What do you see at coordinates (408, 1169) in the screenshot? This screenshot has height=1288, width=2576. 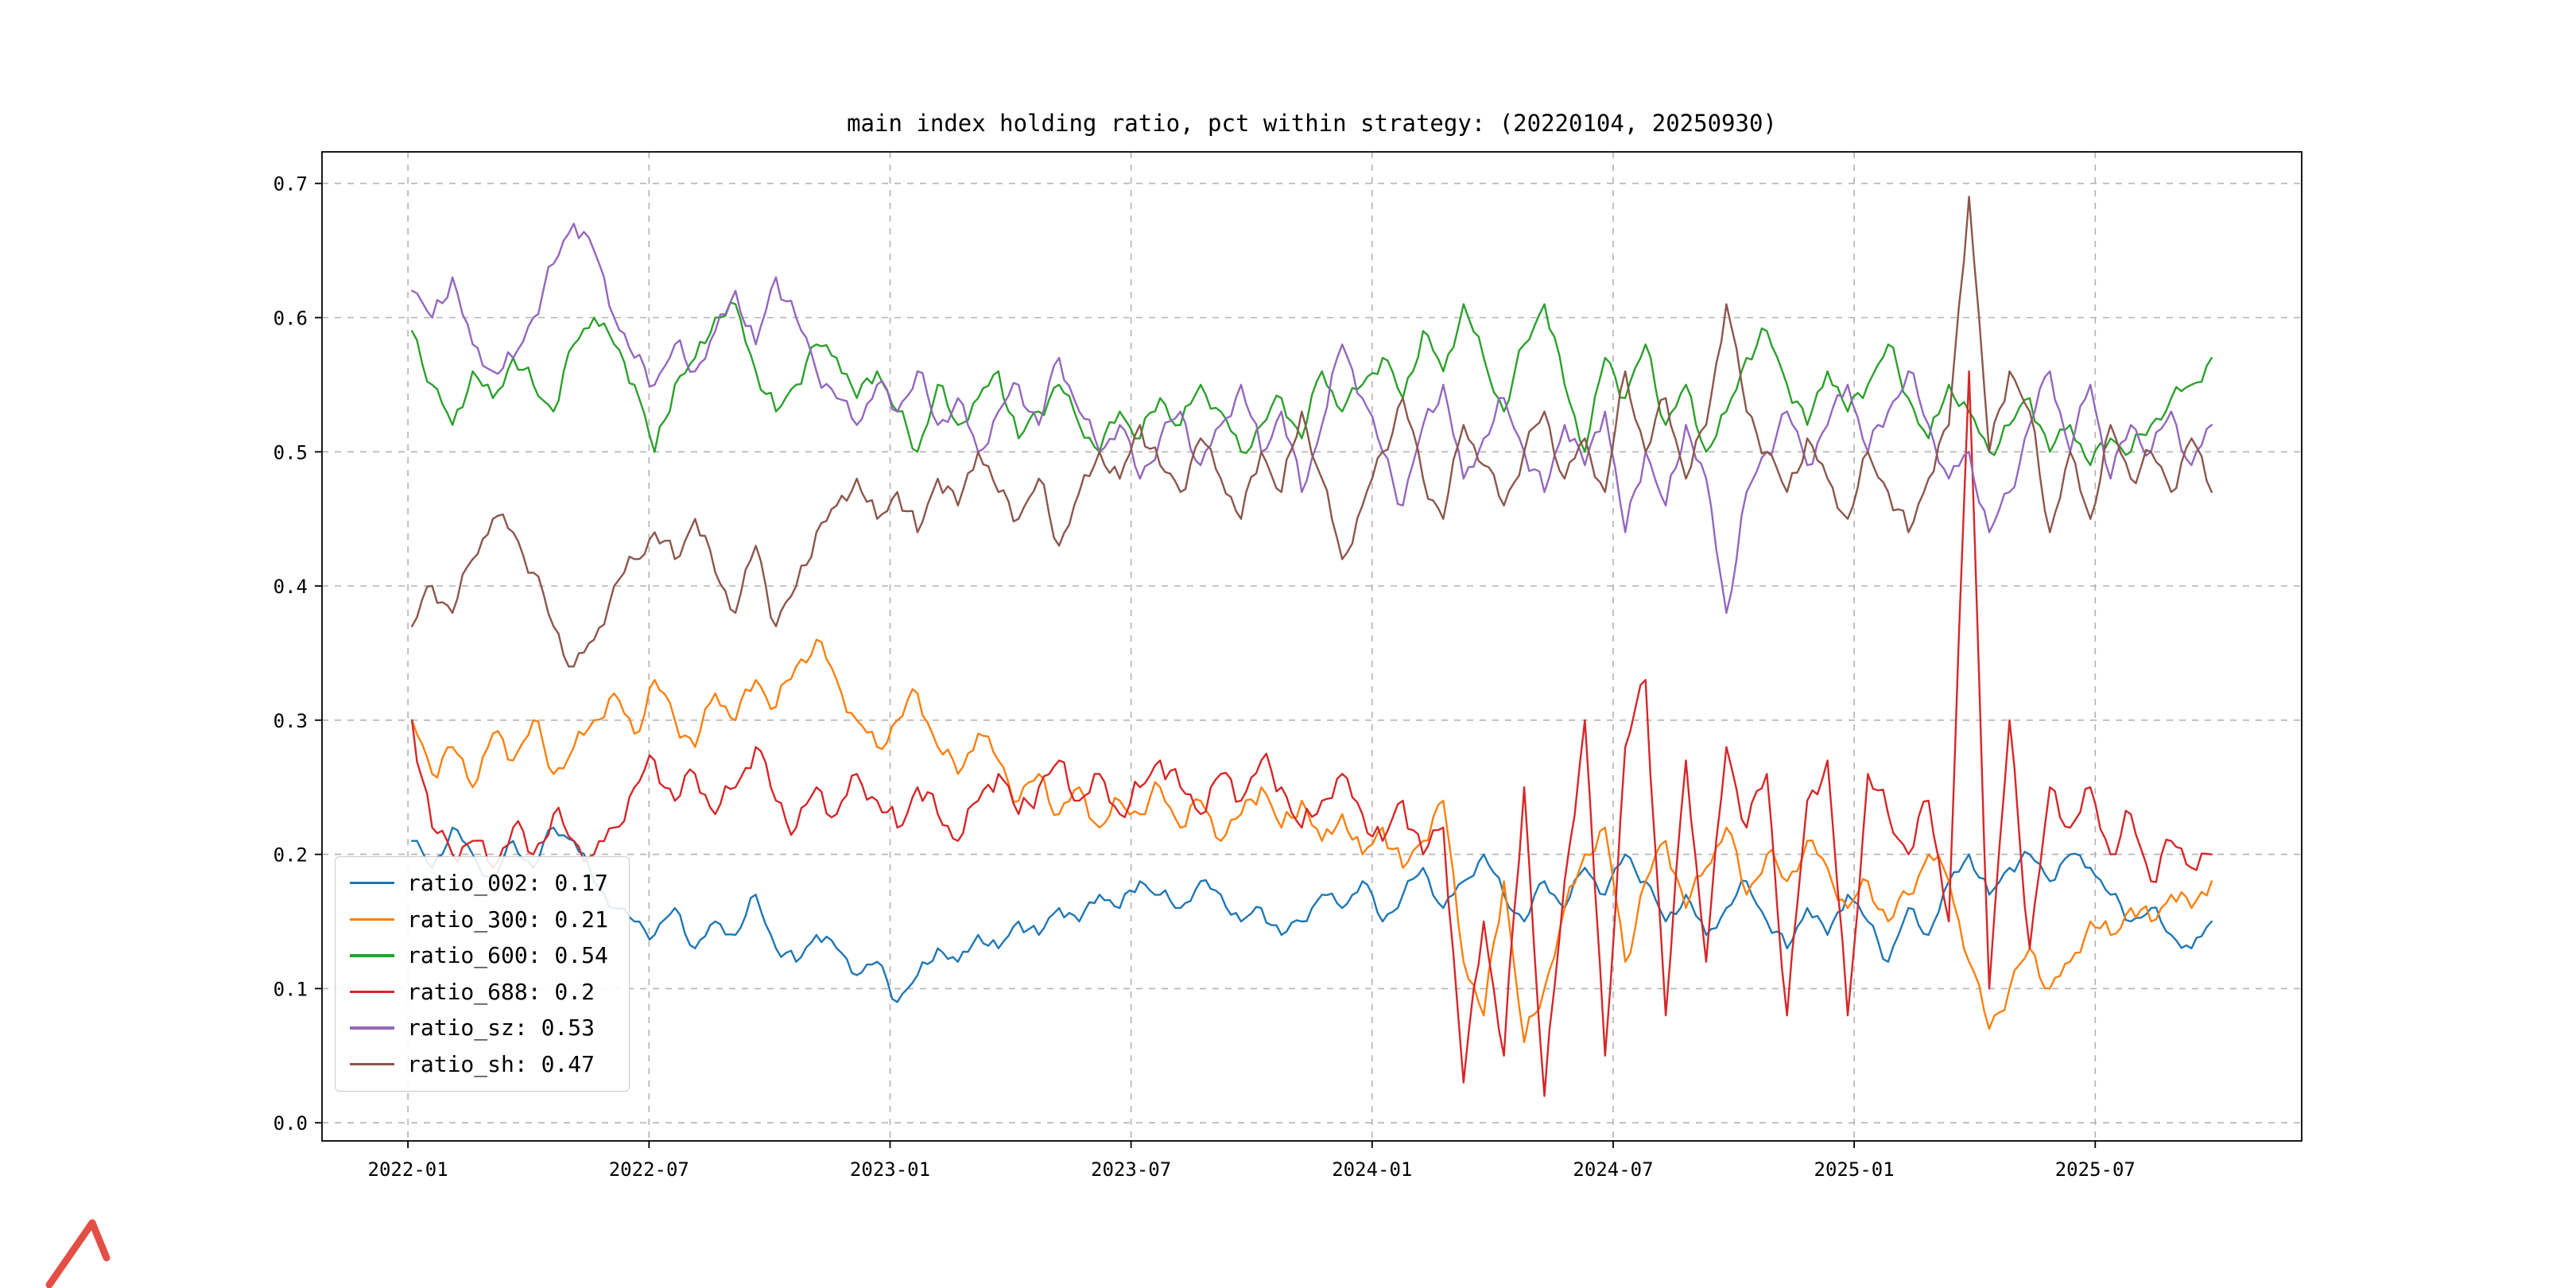 I see `x-tick-label: 2022-01` at bounding box center [408, 1169].